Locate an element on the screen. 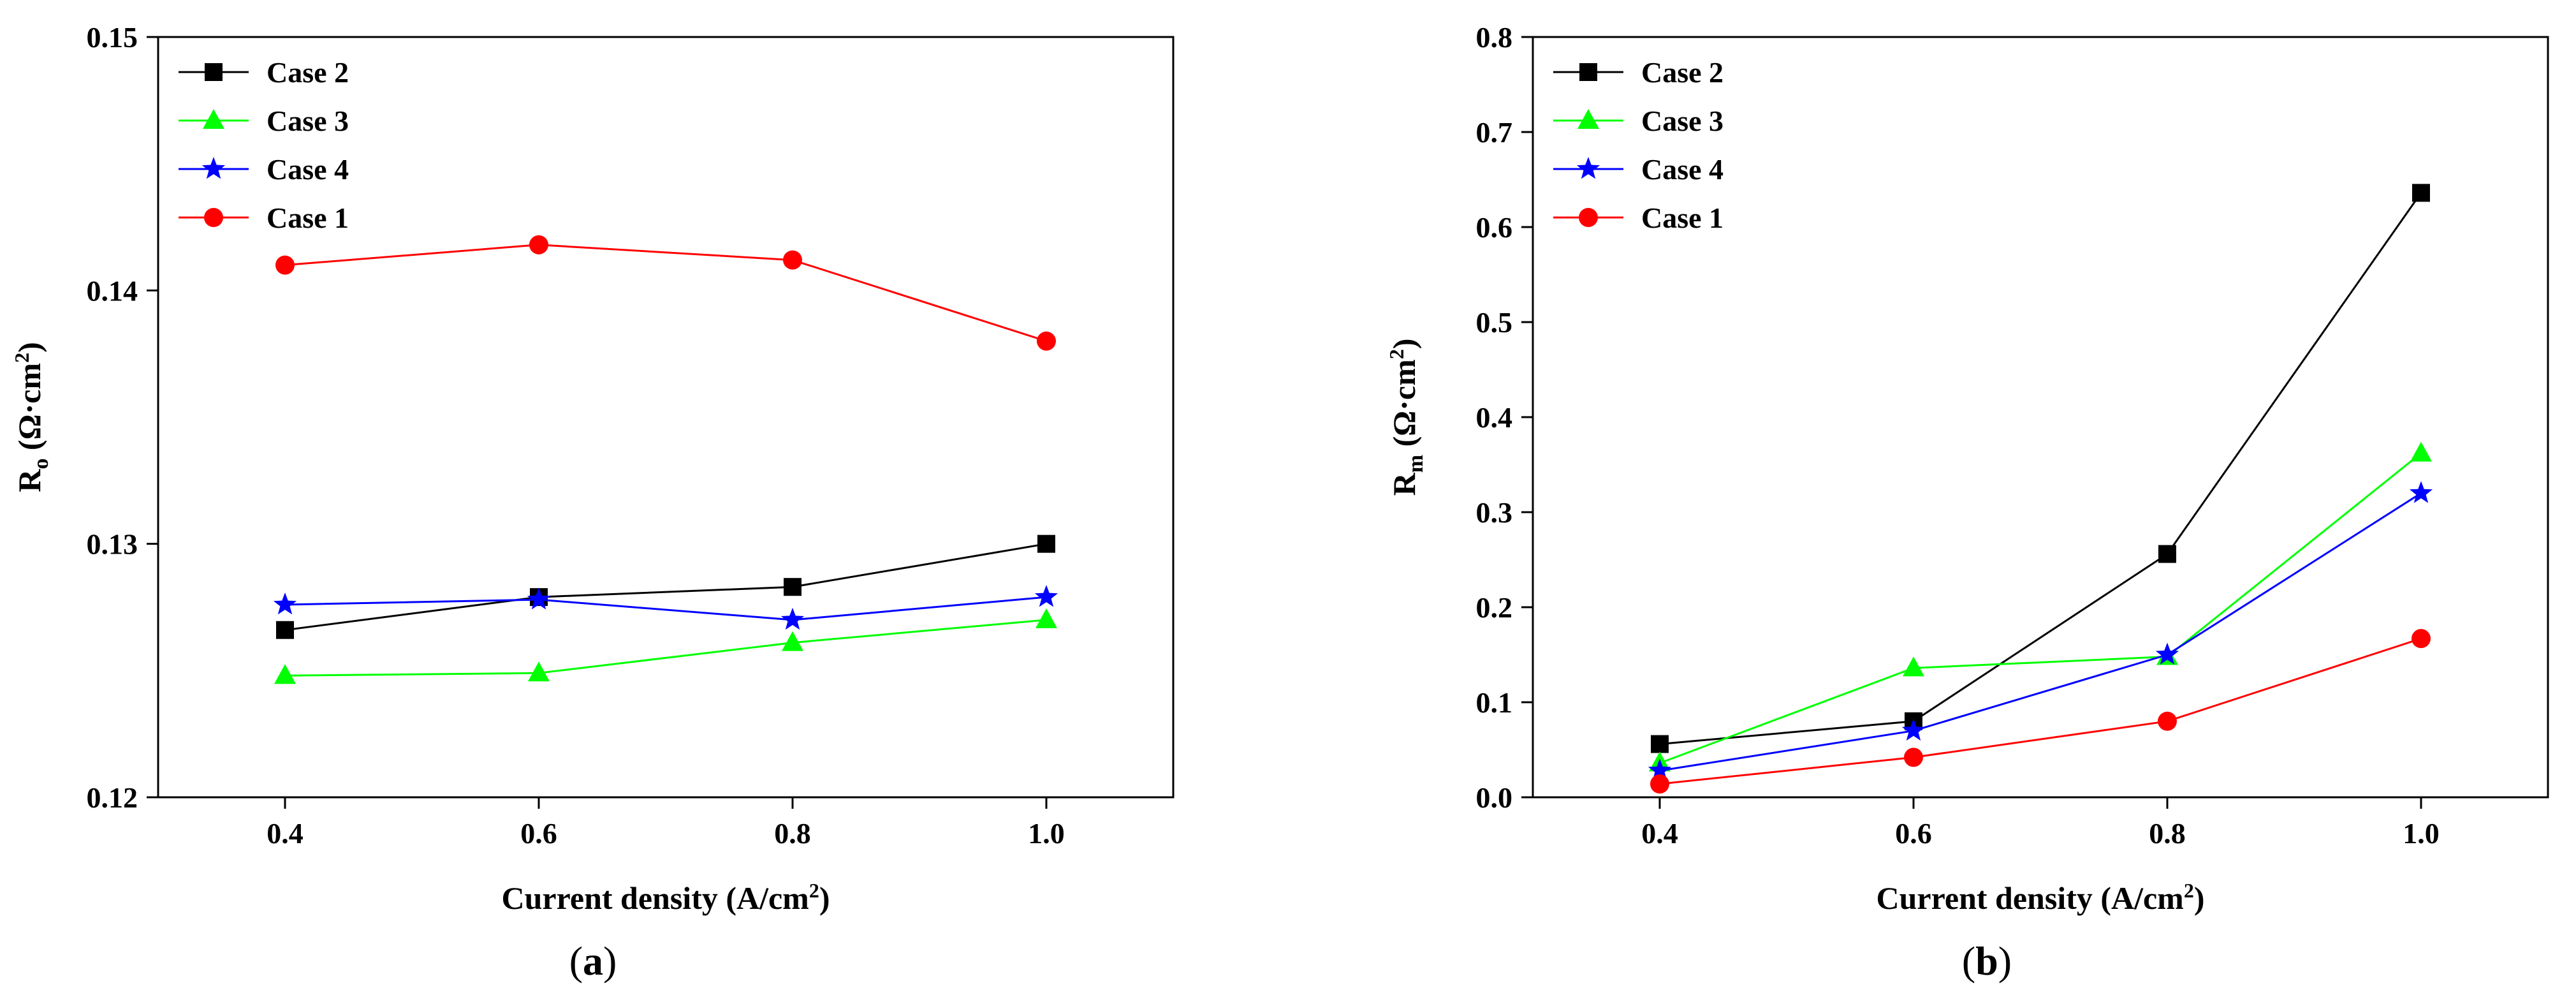 Image resolution: width=2576 pixels, height=995 pixels. y-tick-label: 0.2 is located at coordinates (1494, 607).